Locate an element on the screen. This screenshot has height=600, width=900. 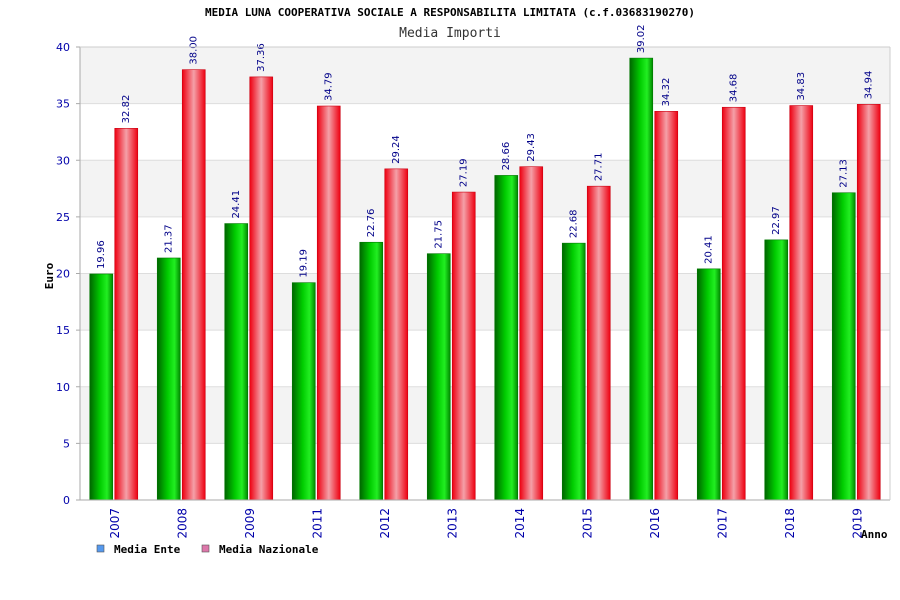
data-label: 34.94 is located at coordinates (869, 85).